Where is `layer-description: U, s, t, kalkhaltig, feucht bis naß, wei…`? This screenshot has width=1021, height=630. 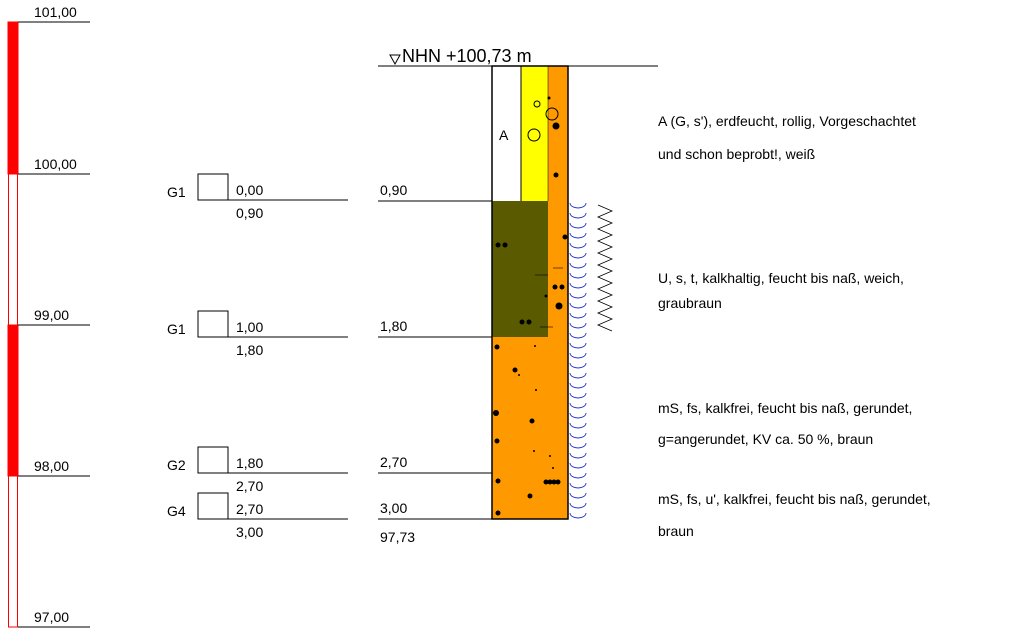
layer-description: U, s, t, kalkhaltig, feucht bis naß, wei… is located at coordinates (781, 278).